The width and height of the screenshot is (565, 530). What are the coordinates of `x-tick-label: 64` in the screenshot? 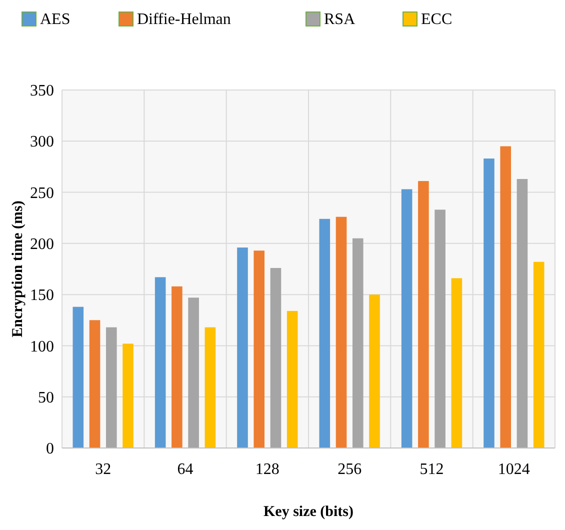 It's located at (185, 469).